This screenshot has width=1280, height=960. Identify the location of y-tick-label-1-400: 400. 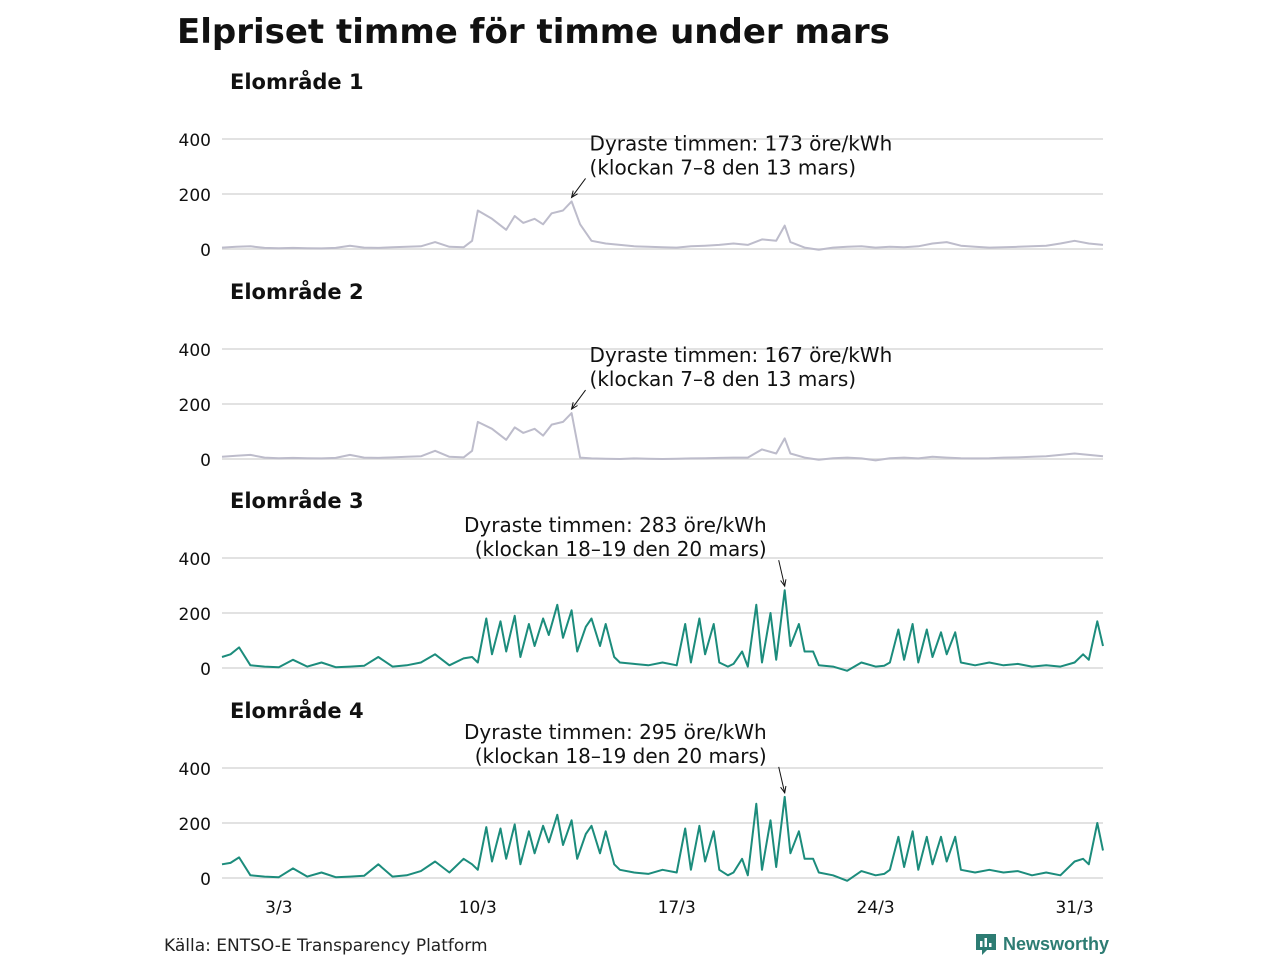
(195, 141).